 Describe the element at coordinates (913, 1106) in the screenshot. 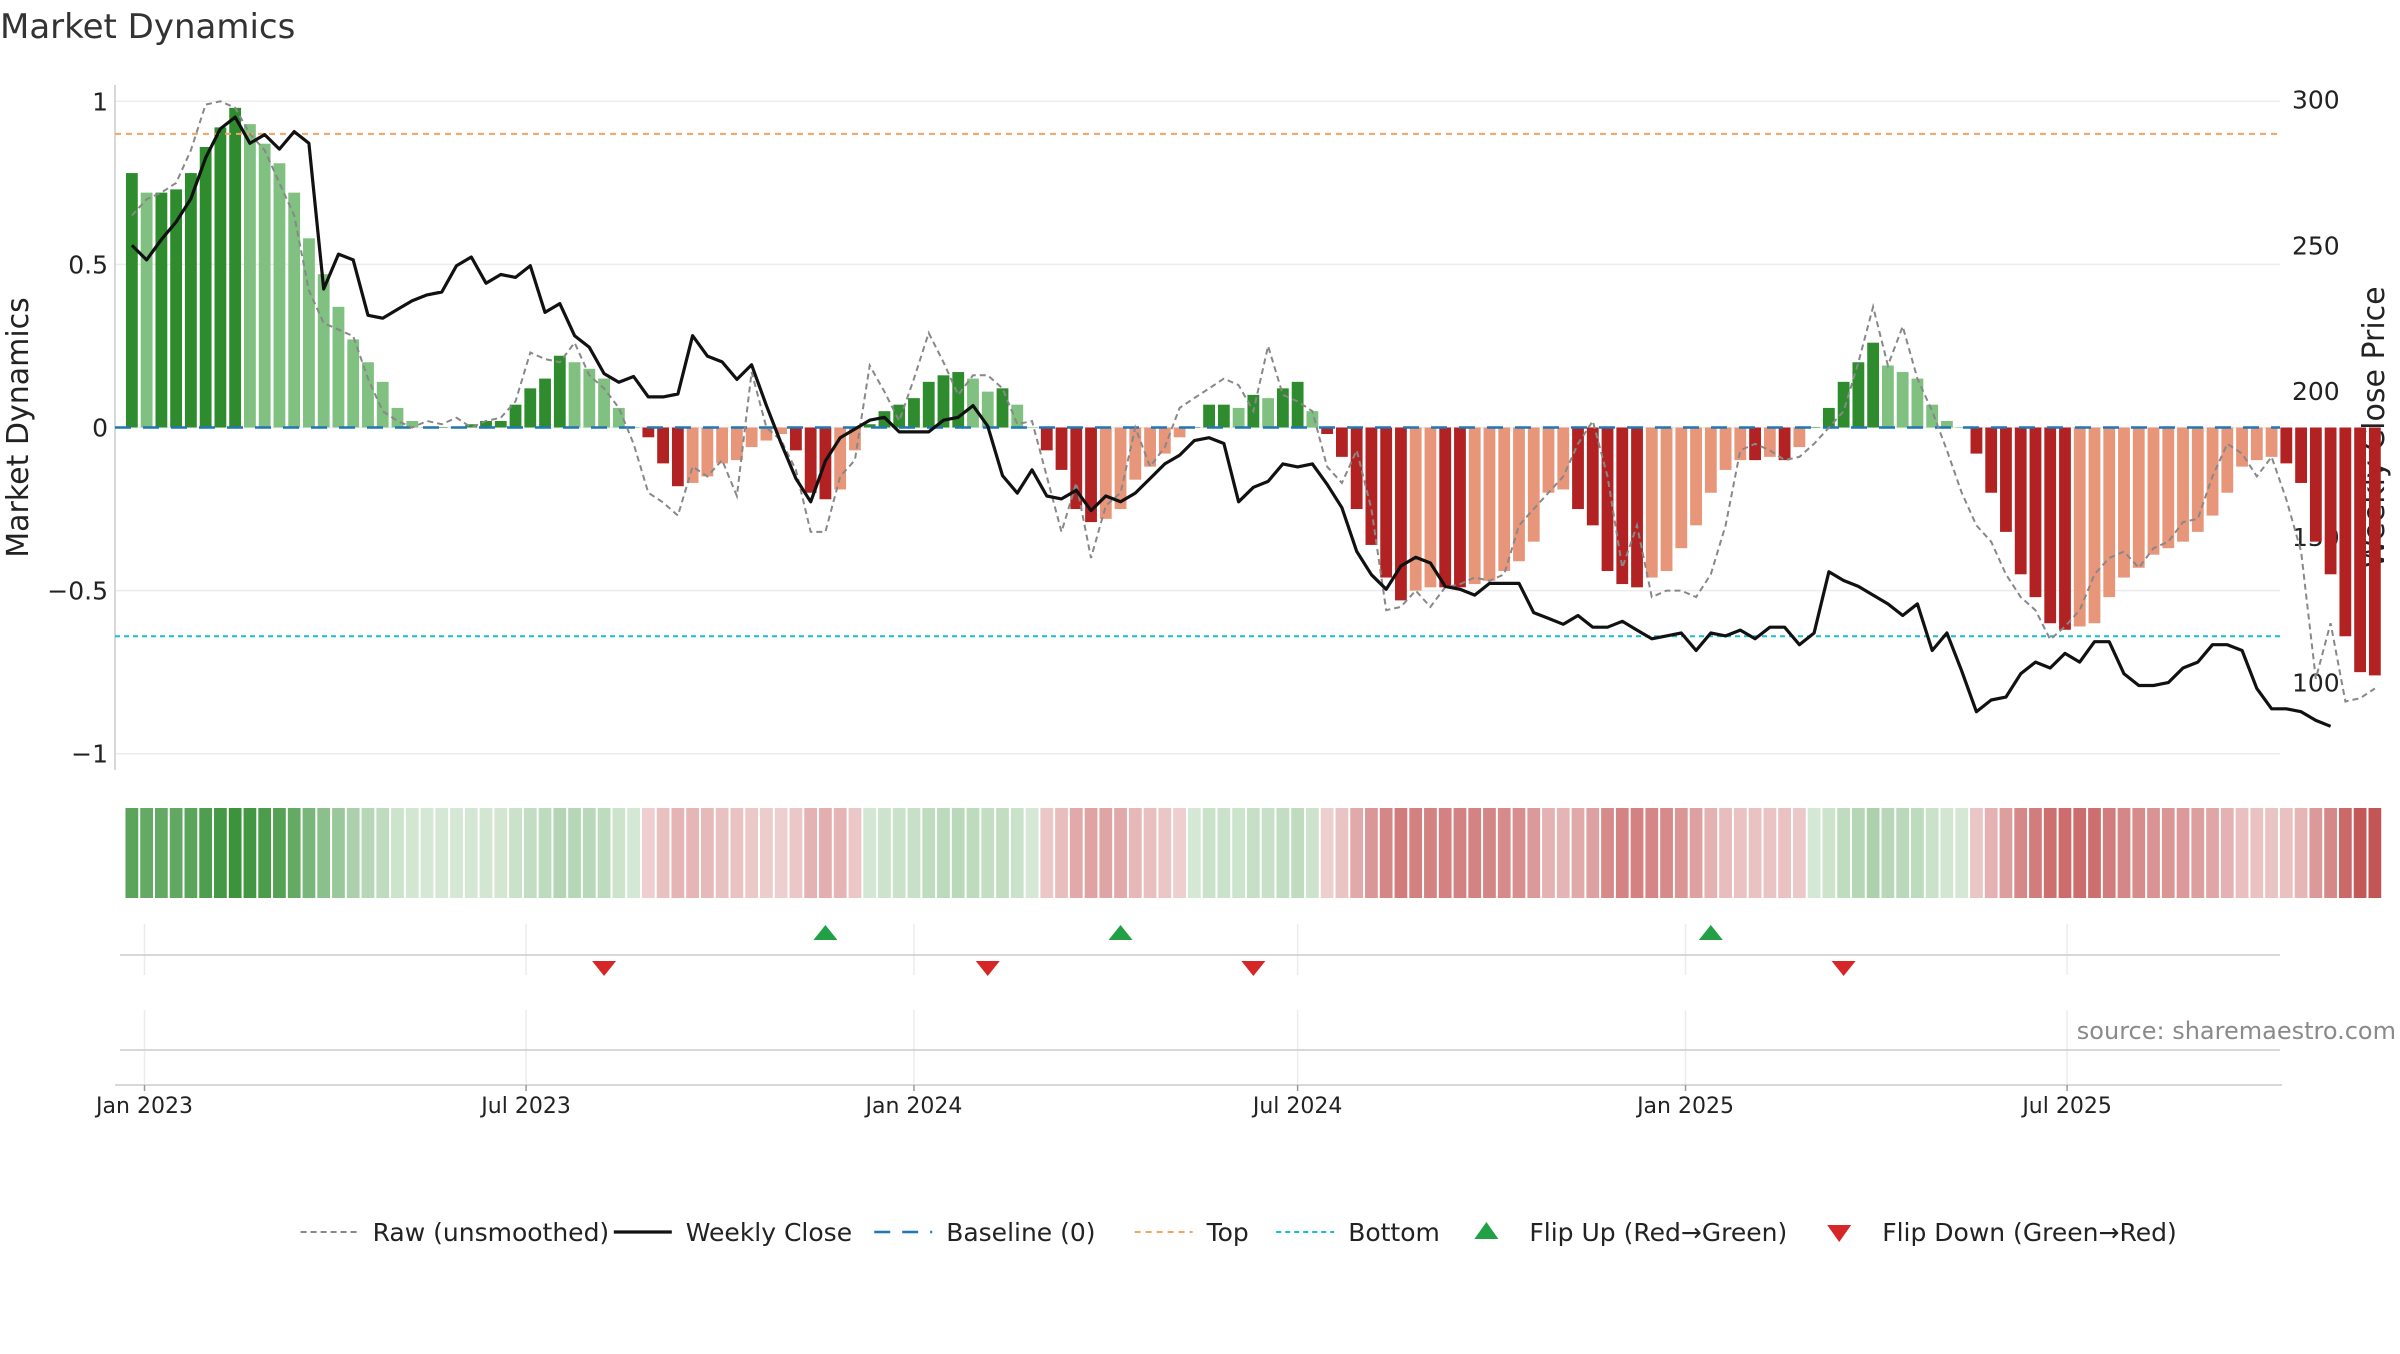

I see `x-tick-label: Jan 2024` at that location.